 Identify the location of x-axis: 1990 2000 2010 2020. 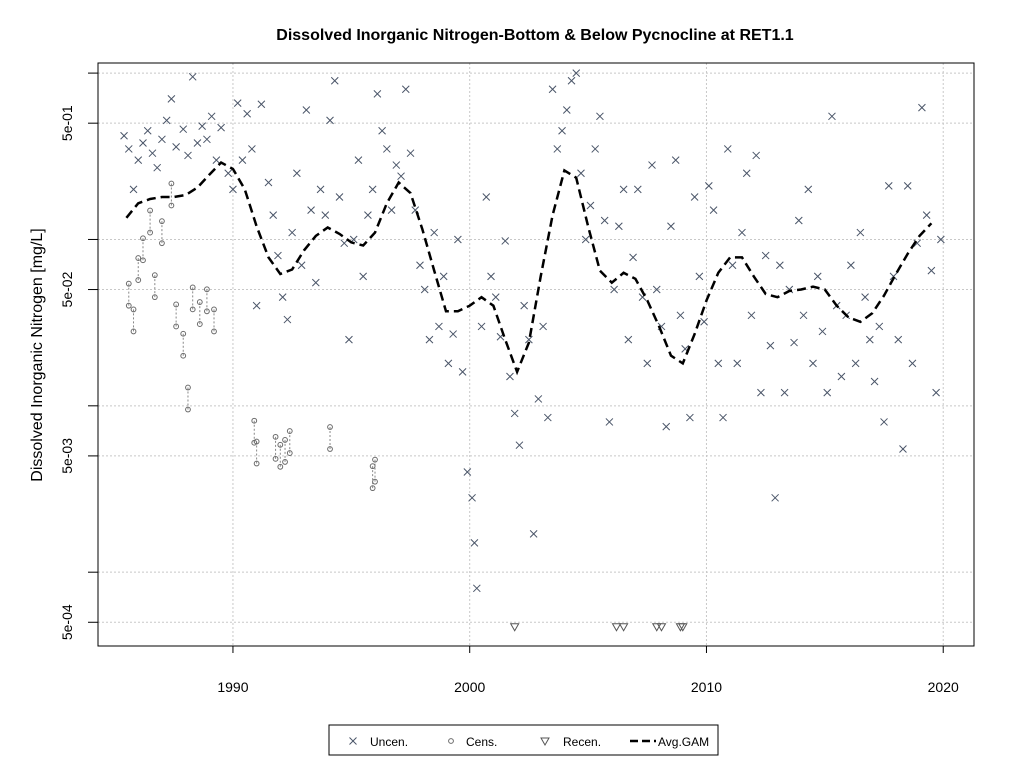
(588, 670).